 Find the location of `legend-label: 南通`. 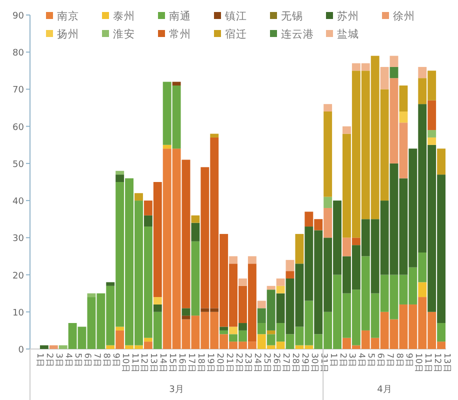

legend-label: 南通 is located at coordinates (180, 16).